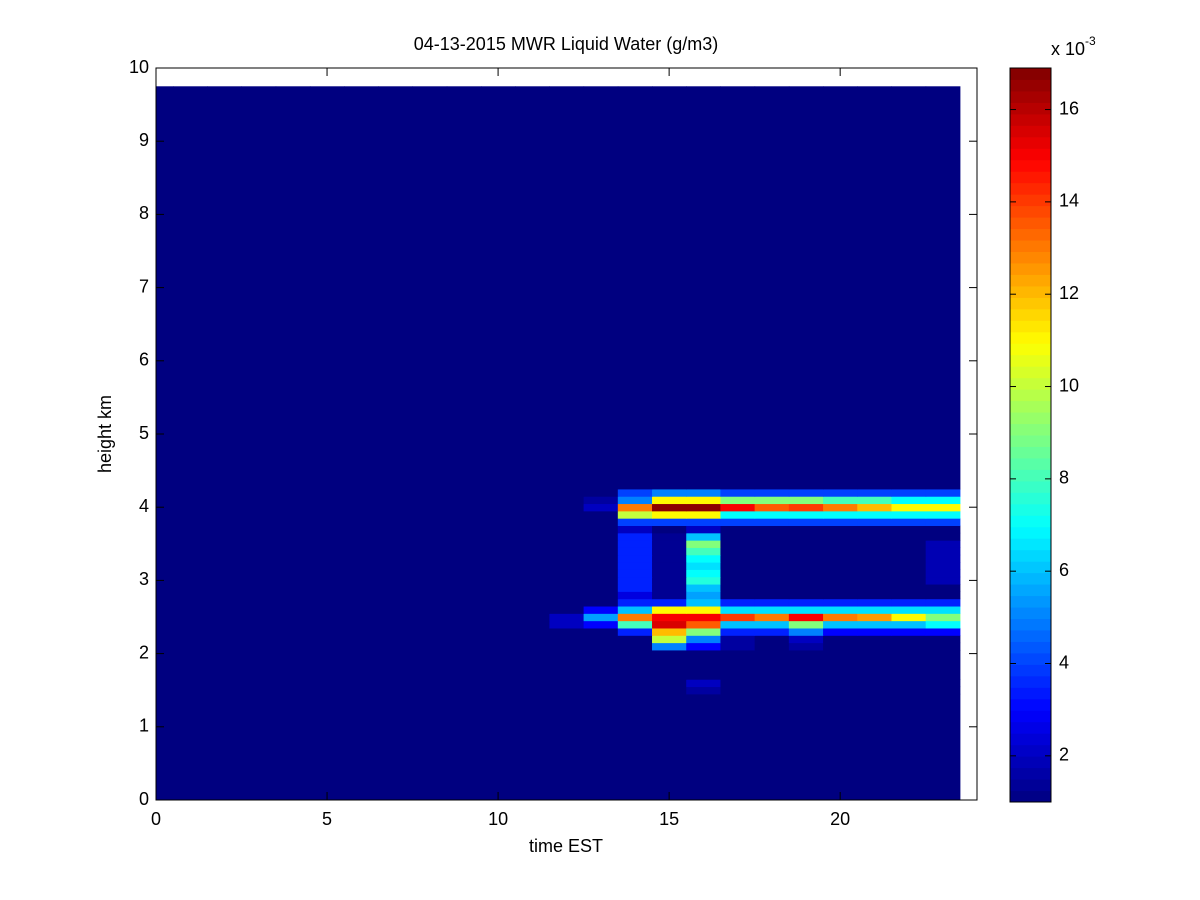 Image resolution: width=1200 pixels, height=900 pixels. What do you see at coordinates (1064, 755) in the screenshot?
I see `colorbar-tick-label: 2` at bounding box center [1064, 755].